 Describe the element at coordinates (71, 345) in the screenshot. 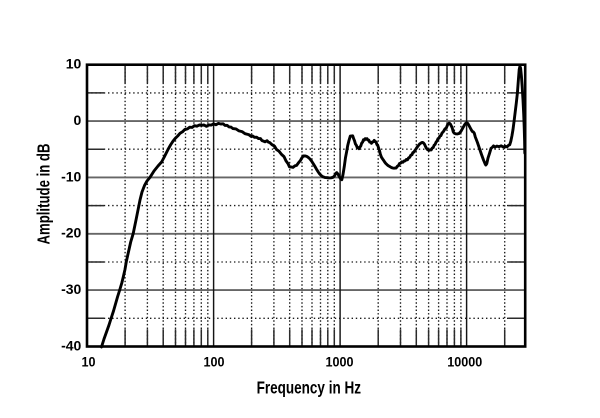

I see `svg-text: -40` at that location.